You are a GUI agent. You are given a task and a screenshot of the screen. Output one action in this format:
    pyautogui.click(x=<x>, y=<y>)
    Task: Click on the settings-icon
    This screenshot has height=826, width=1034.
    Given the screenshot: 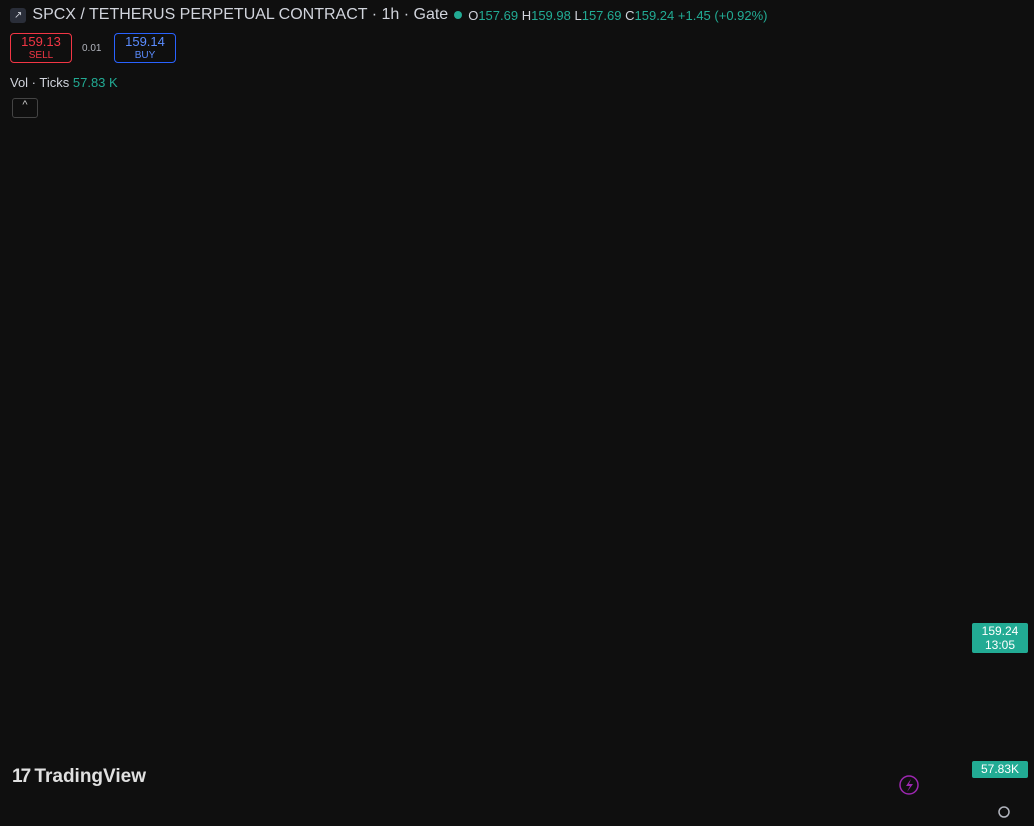 What is the action you would take?
    pyautogui.click(x=1004, y=812)
    